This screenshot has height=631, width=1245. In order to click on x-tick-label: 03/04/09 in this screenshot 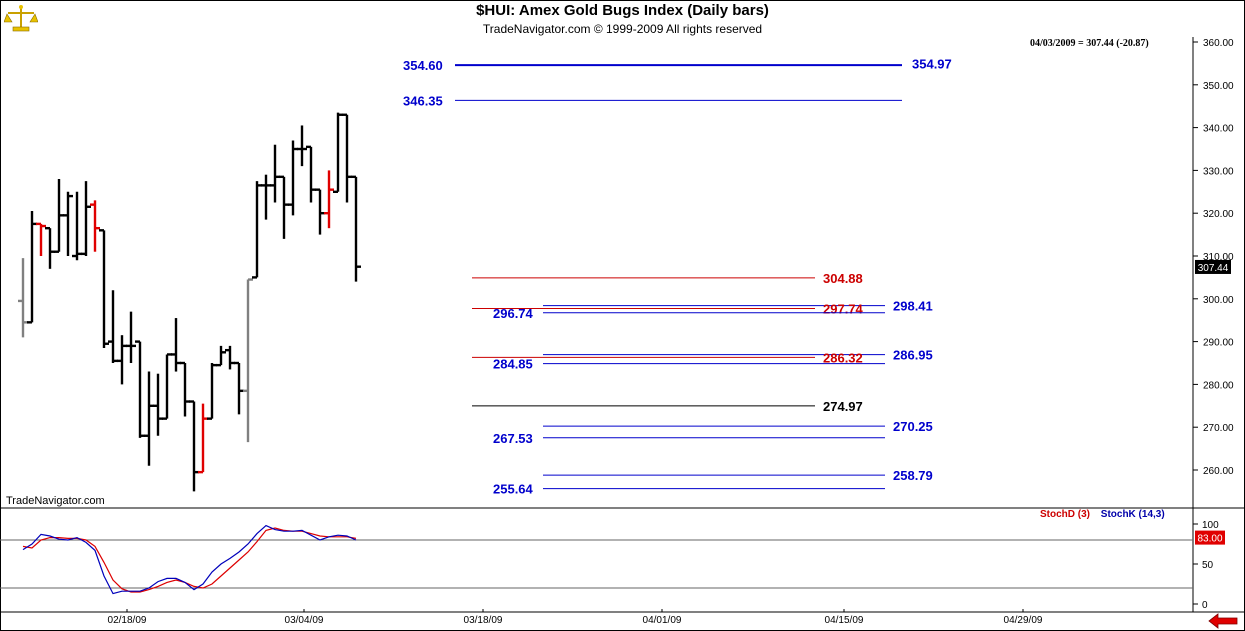, I will do `click(304, 620)`.